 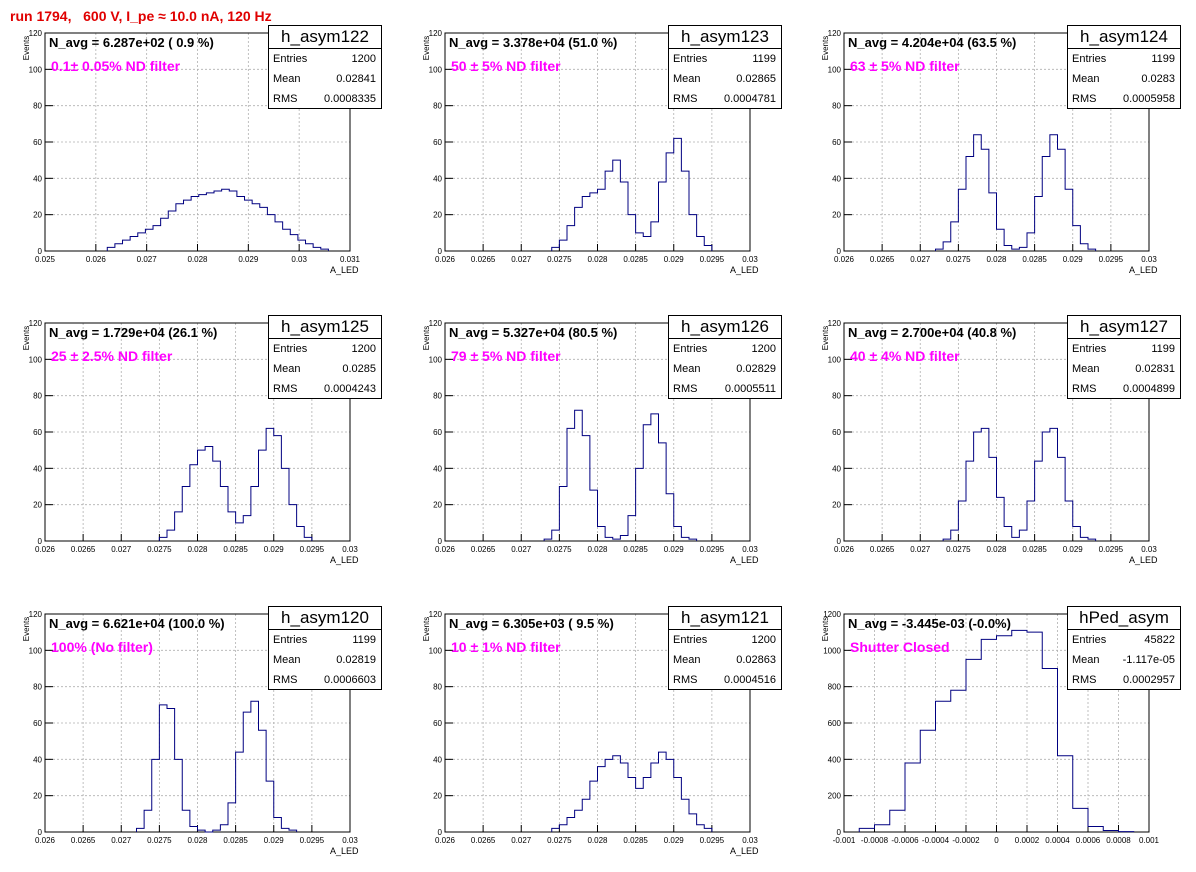 I want to click on stats-row-mean: Mean 0.02863, so click(x=725, y=660).